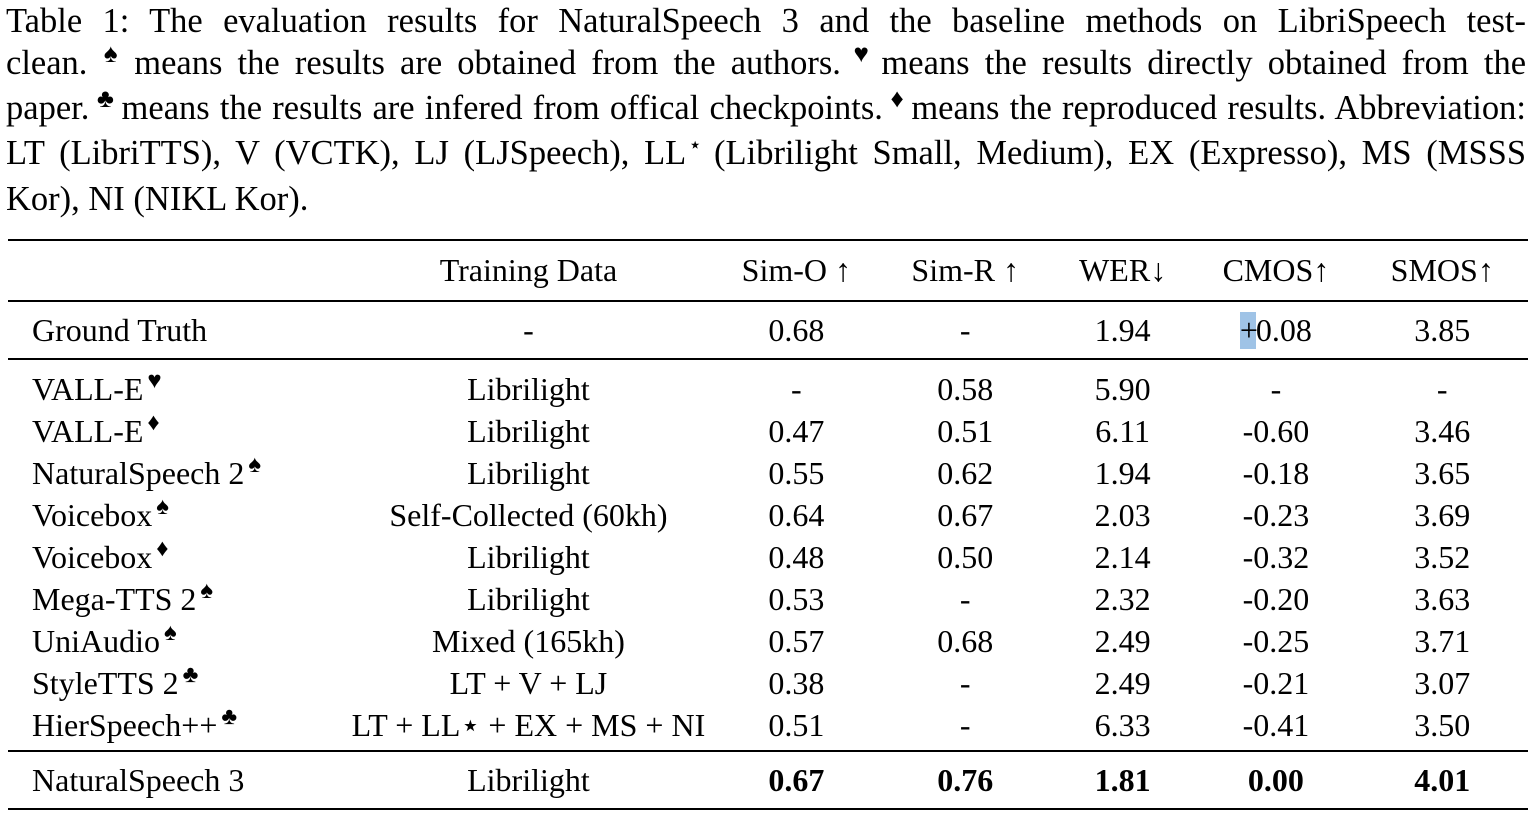 The width and height of the screenshot is (1533, 821). What do you see at coordinates (965, 640) in the screenshot?
I see `cell-sim-r: 0.68` at bounding box center [965, 640].